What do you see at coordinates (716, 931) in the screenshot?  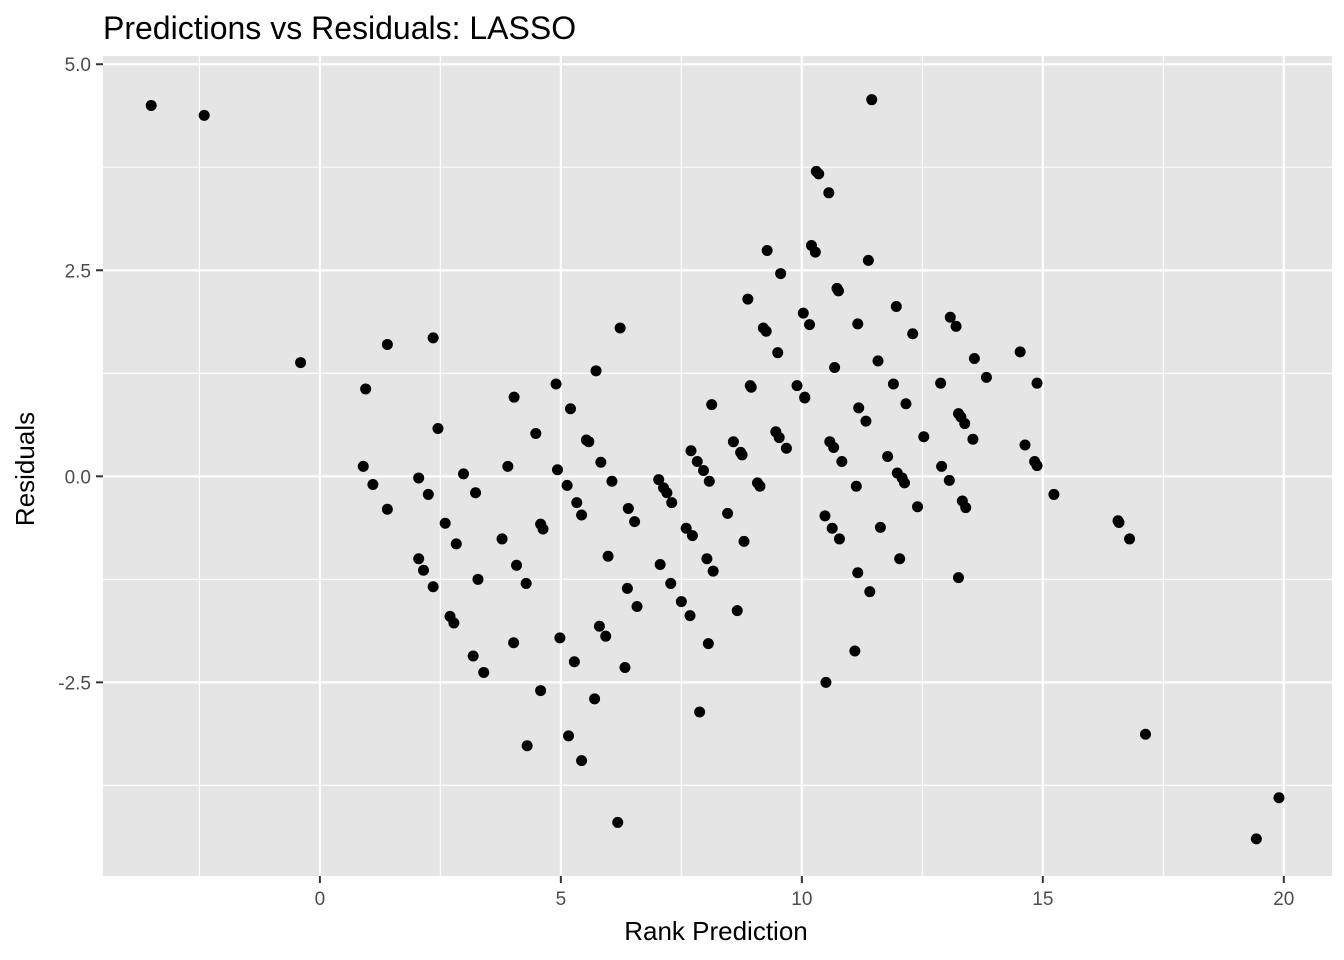 I see `x-axis-label: Rank Prediction` at bounding box center [716, 931].